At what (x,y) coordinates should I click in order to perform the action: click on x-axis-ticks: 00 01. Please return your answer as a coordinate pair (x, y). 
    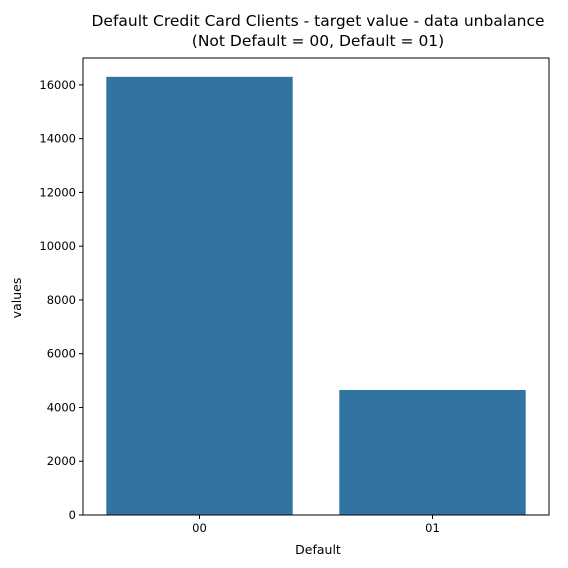
    Looking at the image, I should click on (316, 525).